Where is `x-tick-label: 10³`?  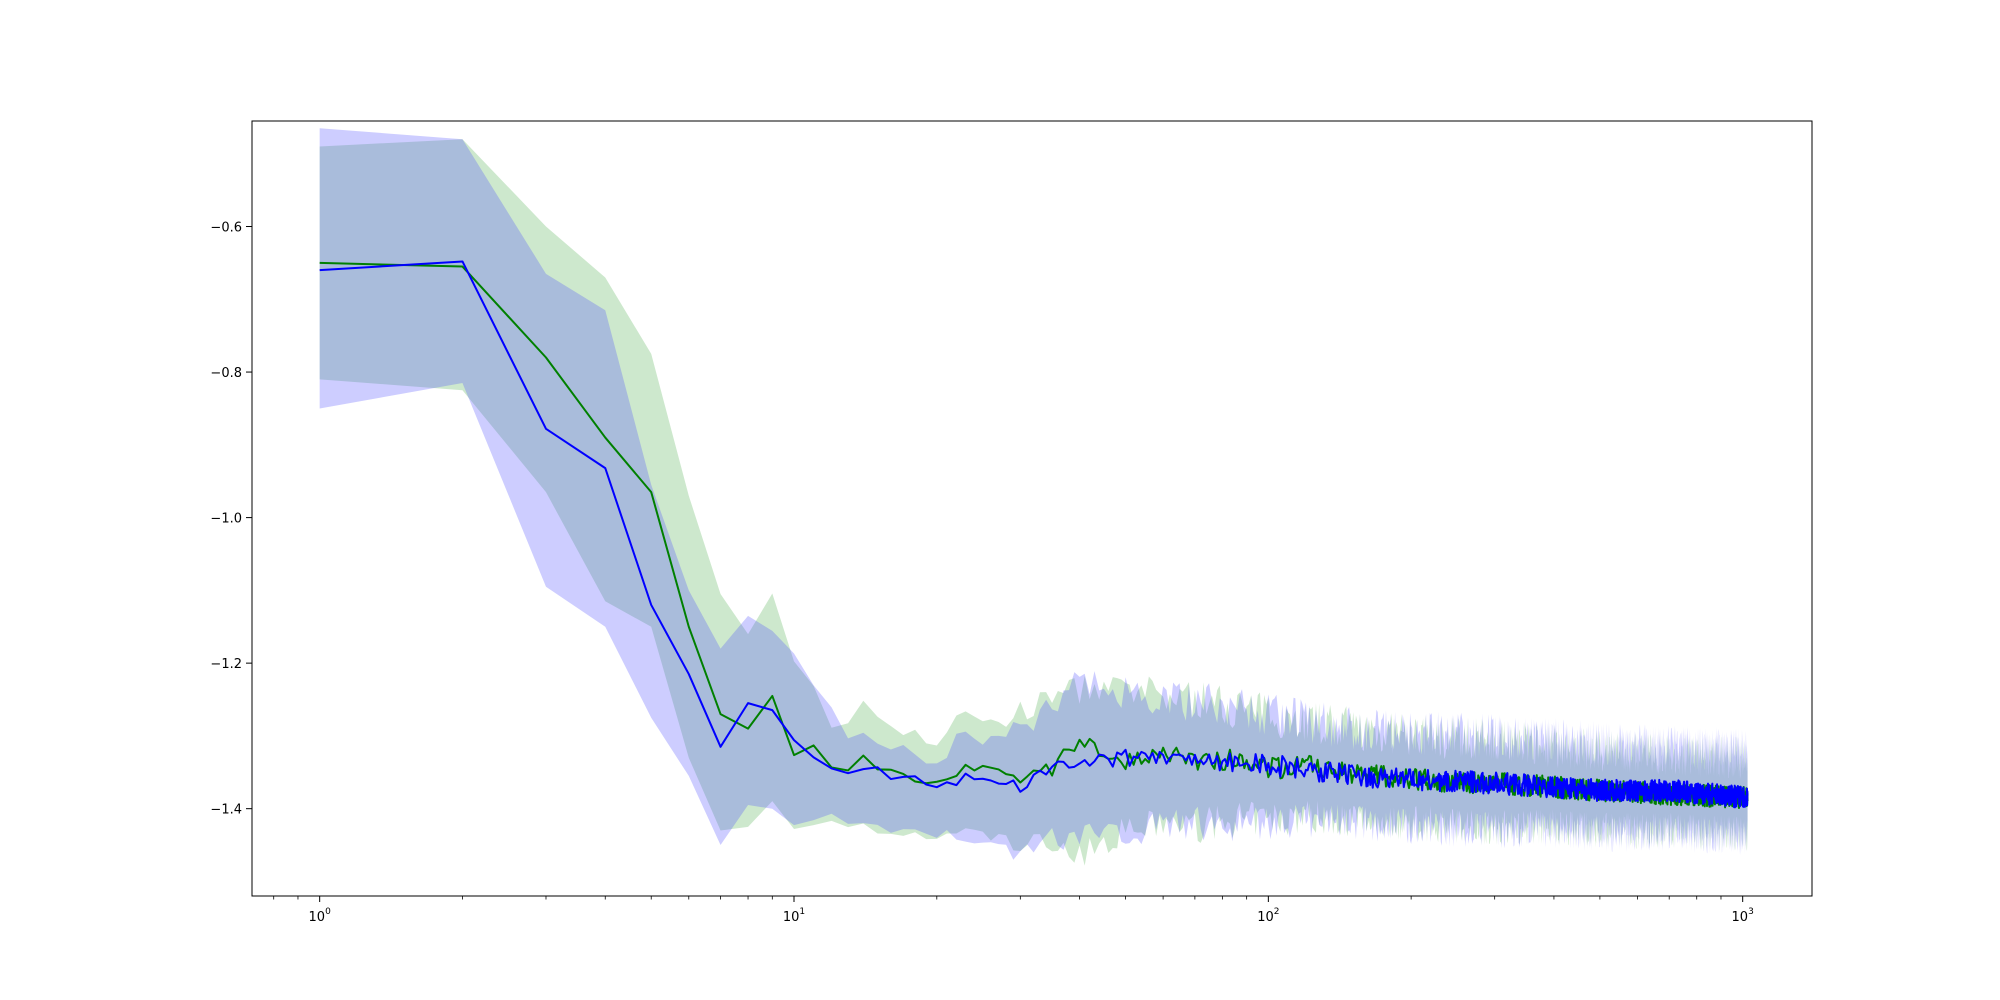 x-tick-label: 10³ is located at coordinates (1743, 916).